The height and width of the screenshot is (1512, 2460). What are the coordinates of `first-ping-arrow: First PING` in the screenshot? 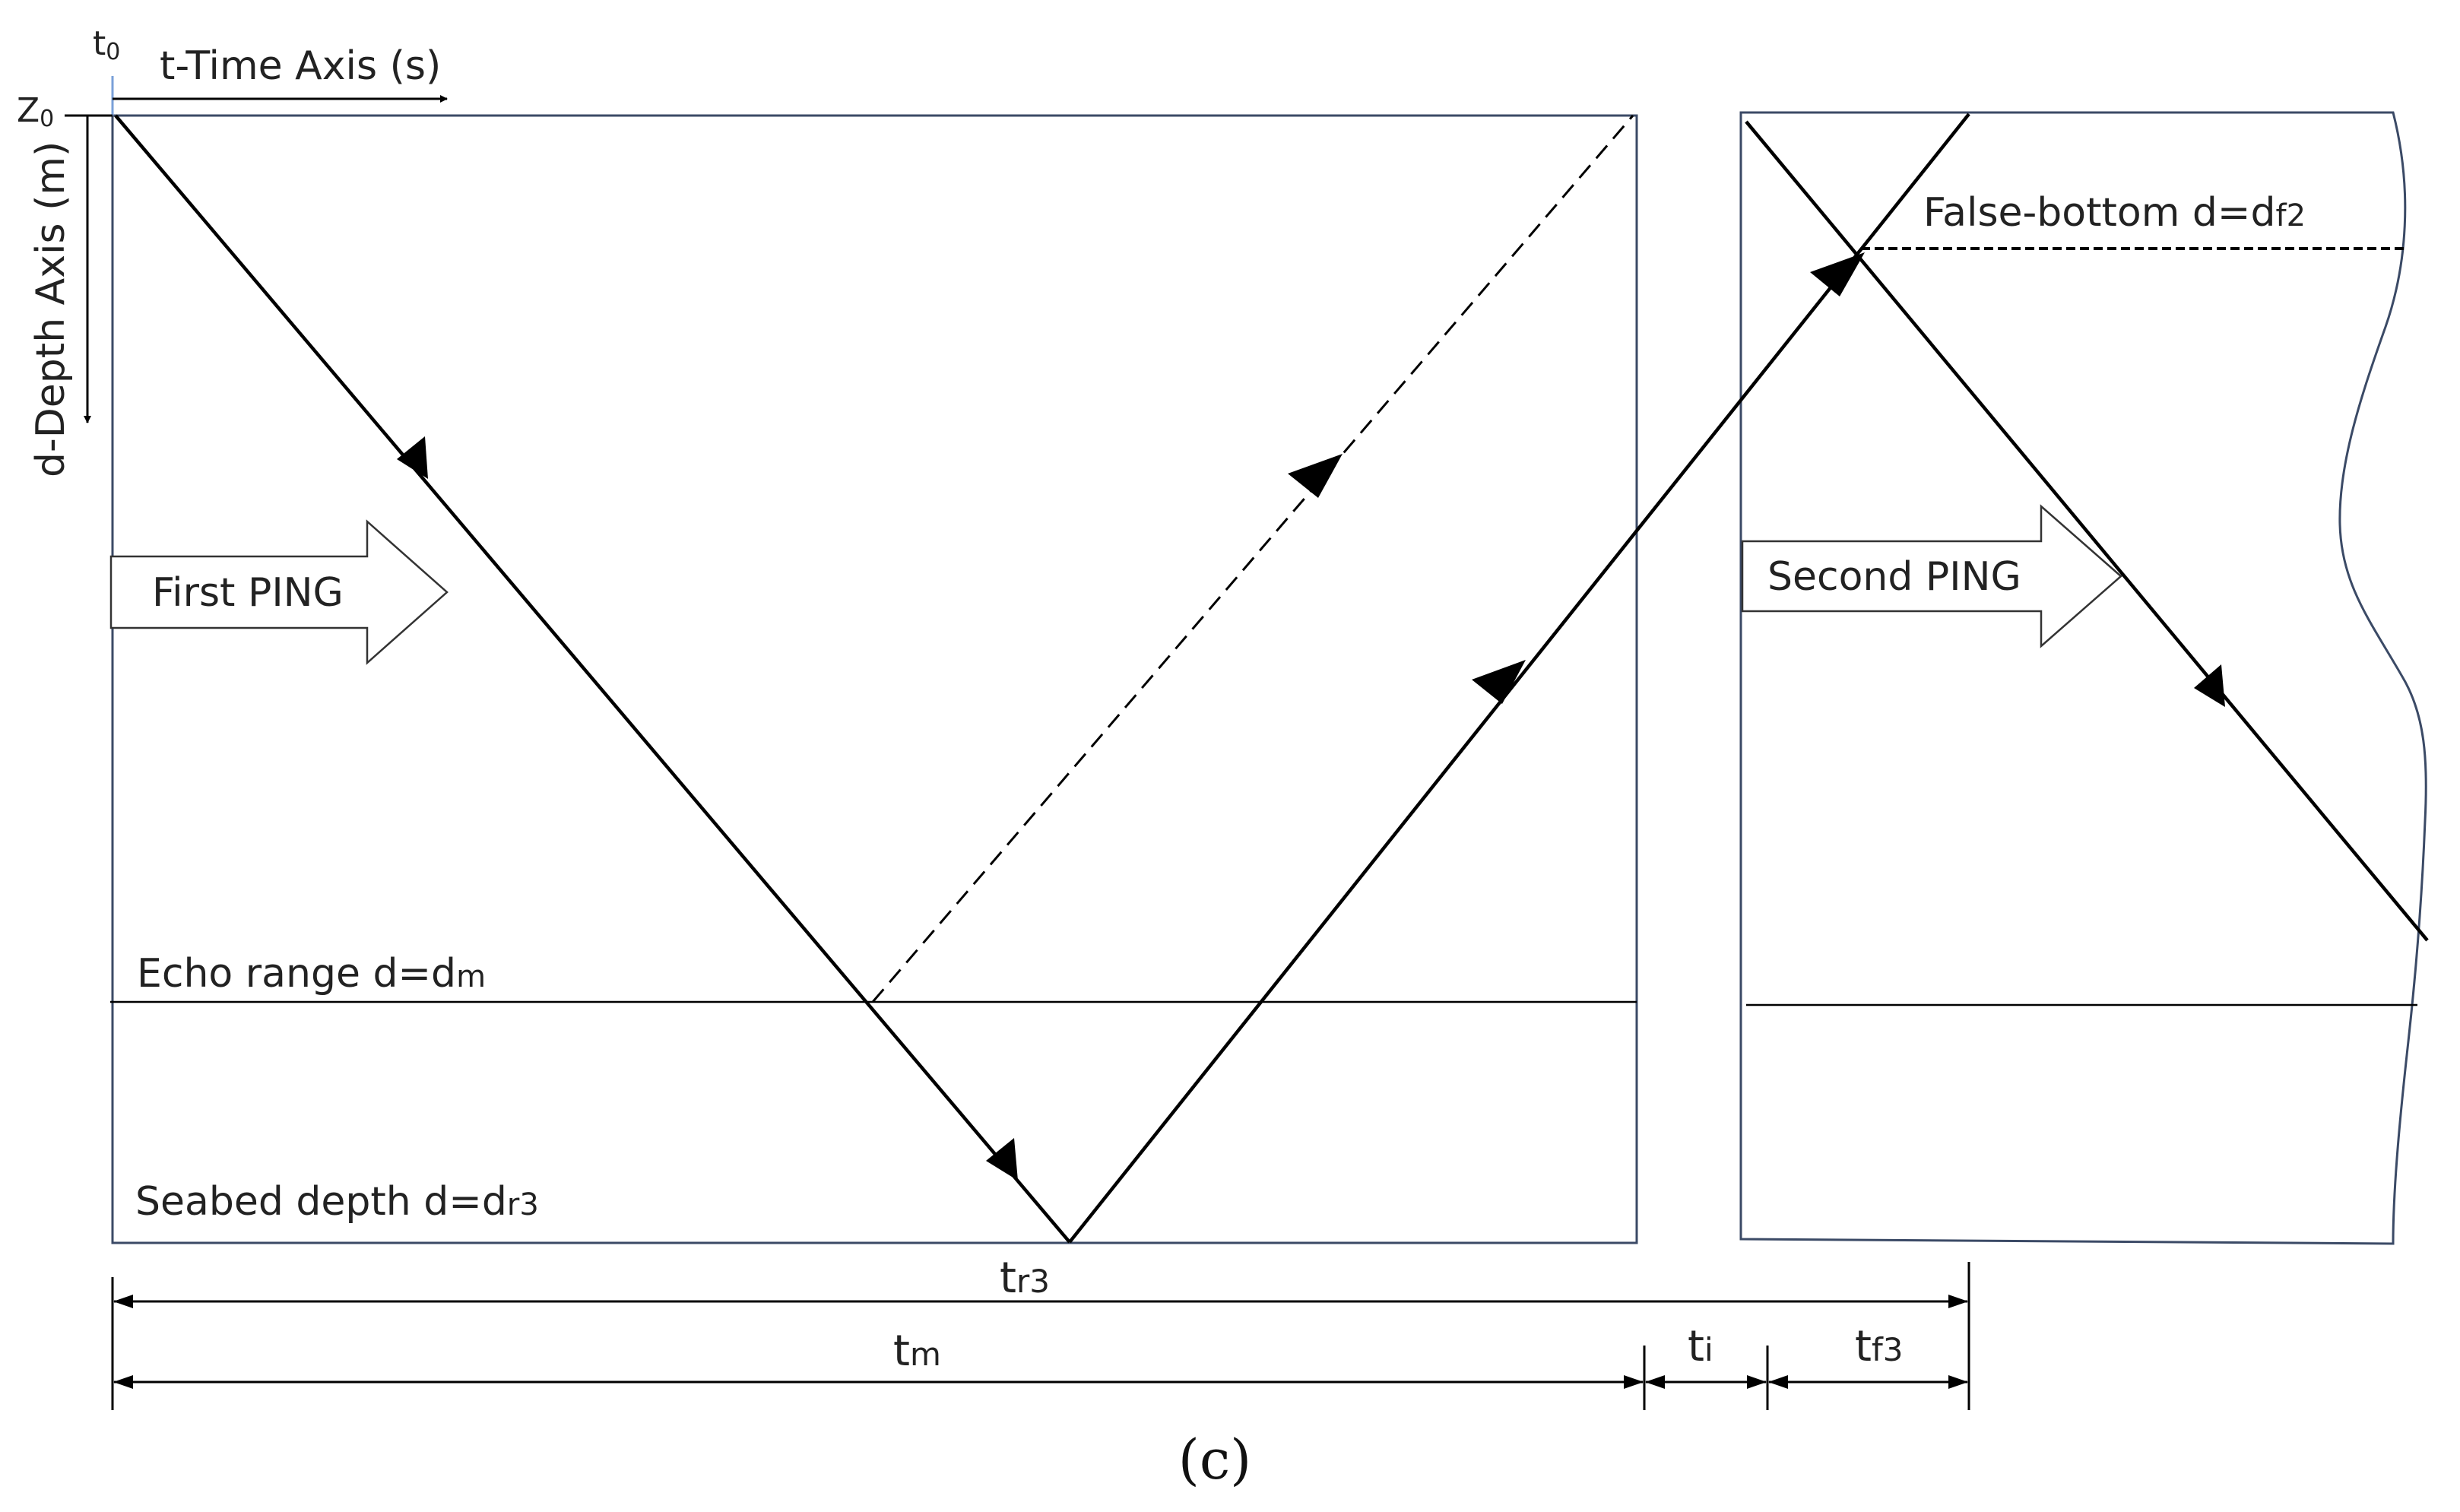 It's located at (279, 592).